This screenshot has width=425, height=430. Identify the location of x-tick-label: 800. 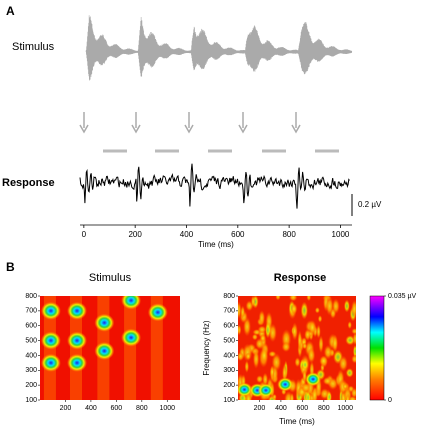
(289, 234).